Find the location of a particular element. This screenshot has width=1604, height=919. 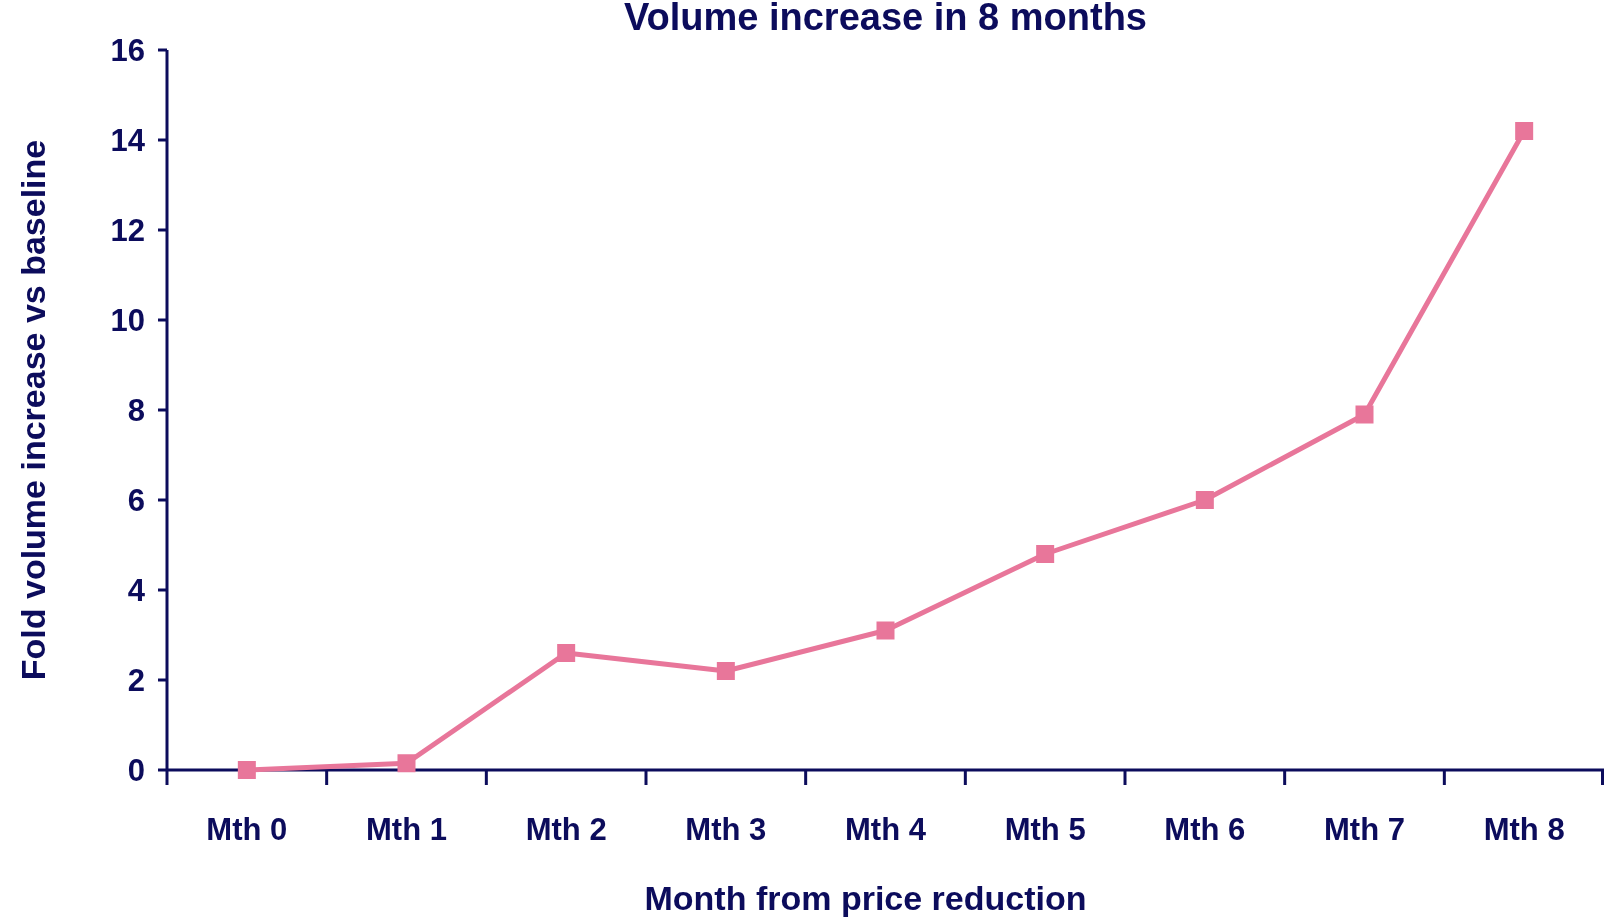

y-tick-label: 10 is located at coordinates (127, 320).